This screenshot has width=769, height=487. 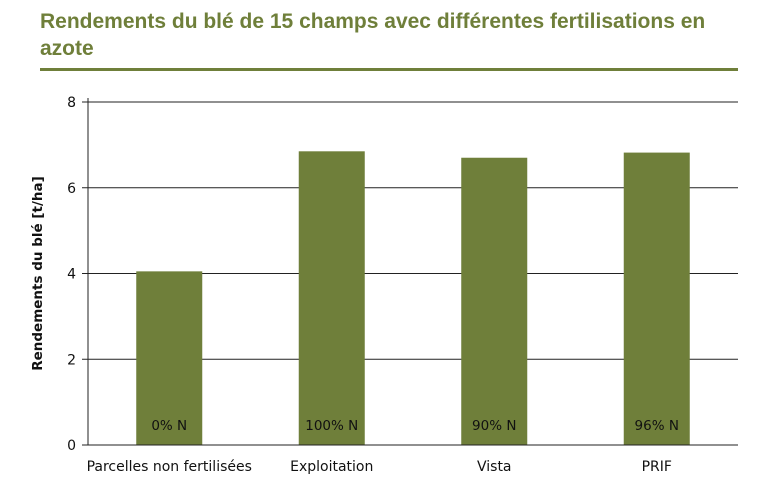 I want to click on category-label: Exploitation, so click(x=331, y=467).